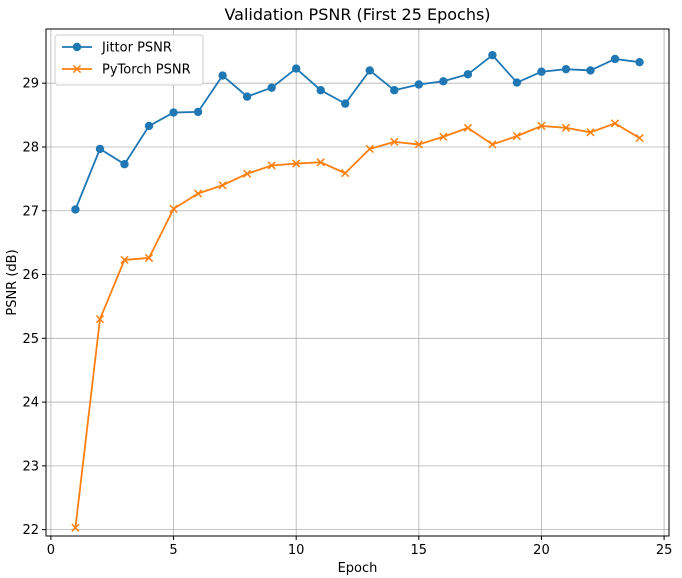 The width and height of the screenshot is (682, 578). I want to click on legend-label: Jittor PSNR, so click(136, 48).